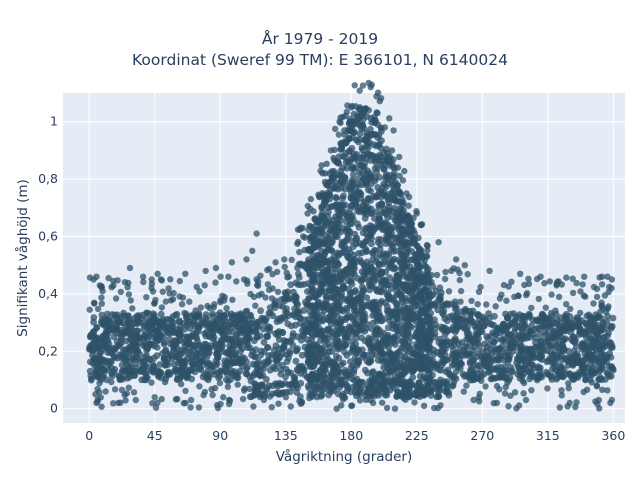  I want to click on y-tick-label: 0, so click(54, 408).